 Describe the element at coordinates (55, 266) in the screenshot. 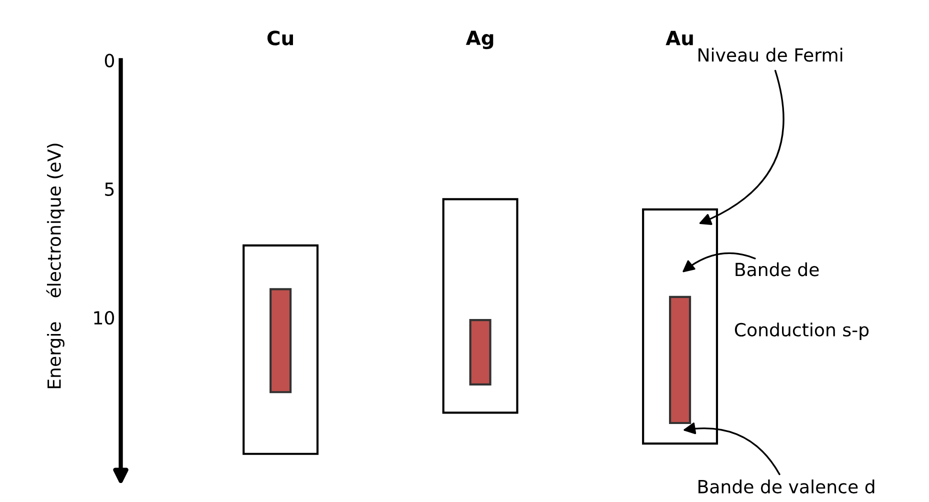

I see `y-axis-title: Energie électronique (eV)` at that location.